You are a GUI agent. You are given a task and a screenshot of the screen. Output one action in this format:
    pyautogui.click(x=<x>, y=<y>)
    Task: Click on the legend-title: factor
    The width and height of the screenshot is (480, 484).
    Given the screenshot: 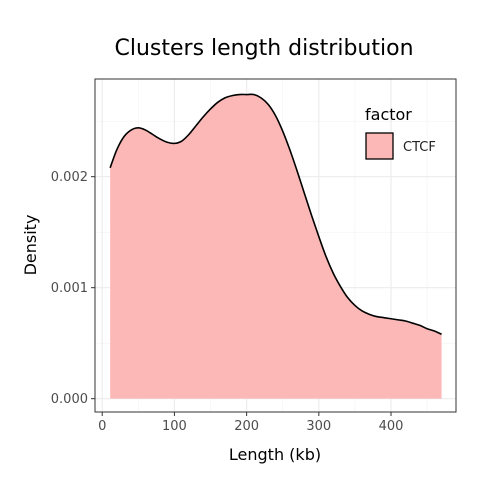 What is the action you would take?
    pyautogui.click(x=388, y=114)
    